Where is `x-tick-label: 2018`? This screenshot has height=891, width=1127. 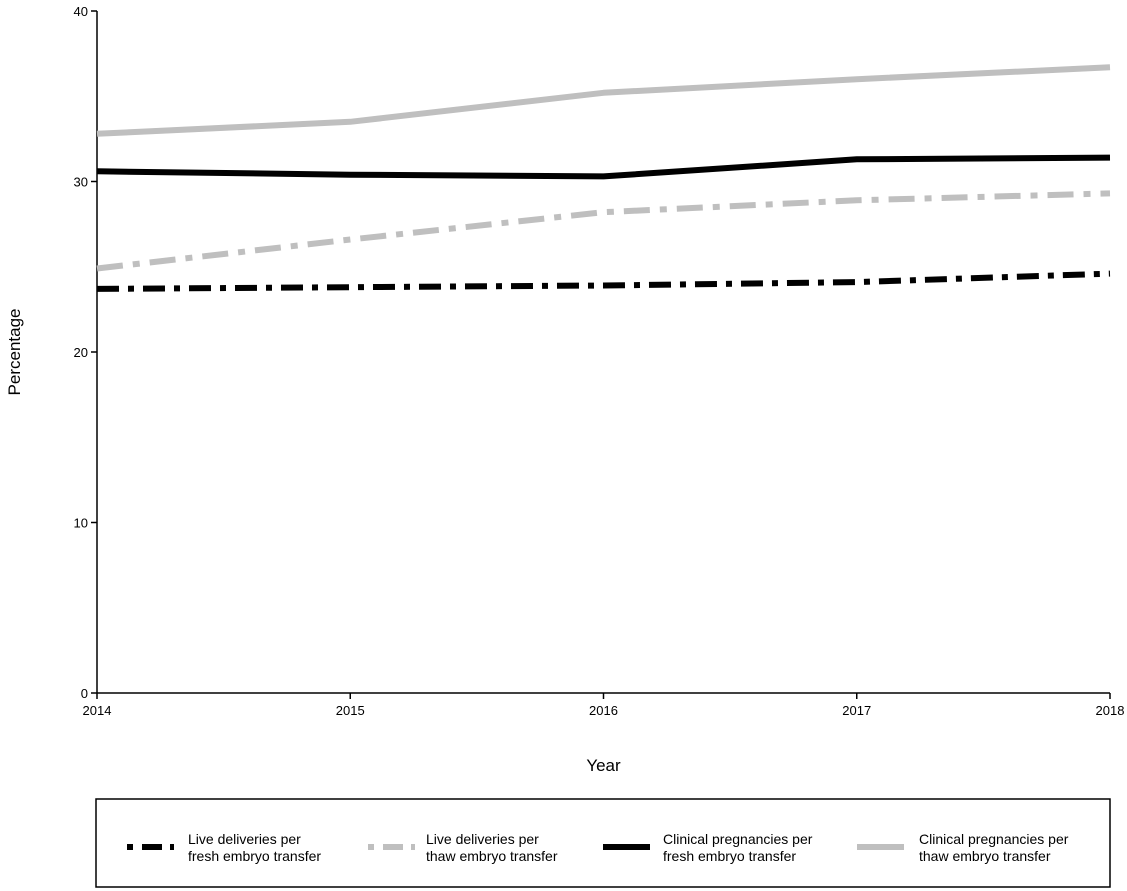
x-tick-label: 2018 is located at coordinates (1110, 710).